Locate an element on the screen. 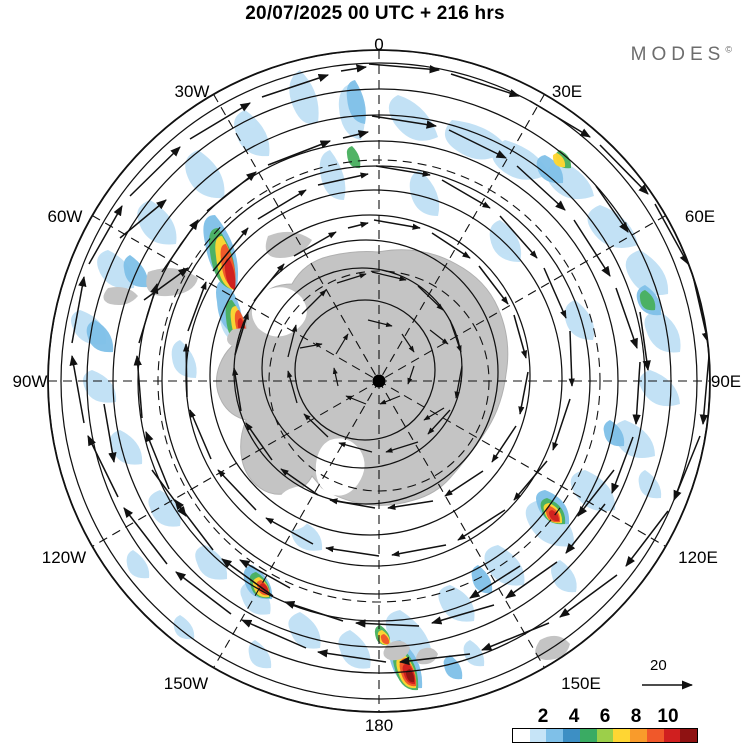  page-title: 20/07/2025 00 UTC + 216 hrs is located at coordinates (375, 13).